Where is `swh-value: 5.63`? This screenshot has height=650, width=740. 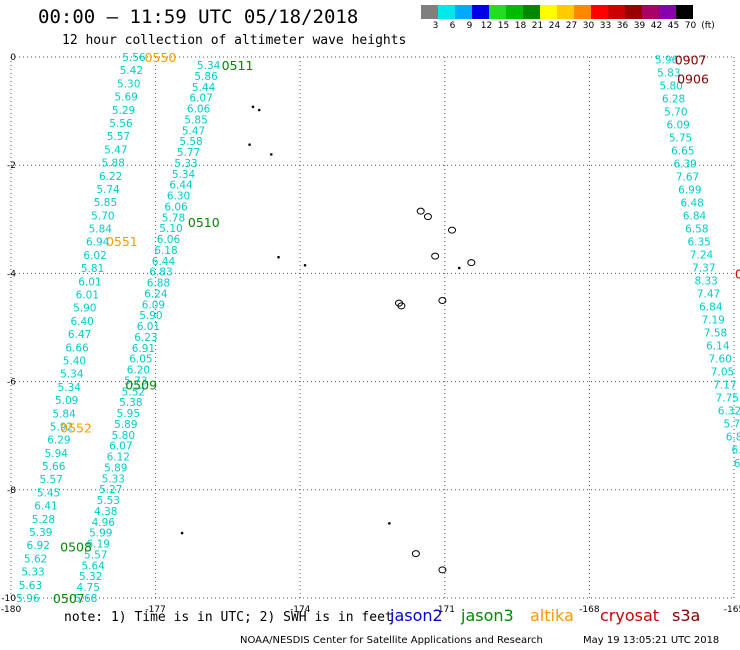 swh-value: 5.63 is located at coordinates (30, 586).